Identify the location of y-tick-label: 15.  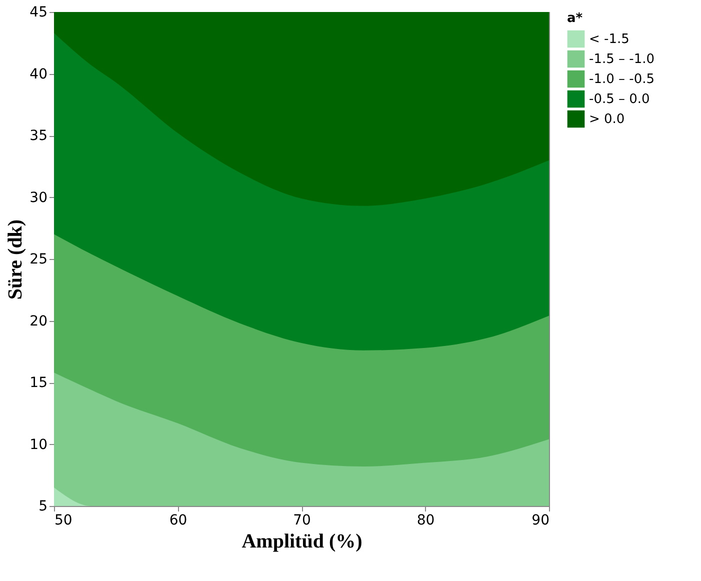
(39, 383).